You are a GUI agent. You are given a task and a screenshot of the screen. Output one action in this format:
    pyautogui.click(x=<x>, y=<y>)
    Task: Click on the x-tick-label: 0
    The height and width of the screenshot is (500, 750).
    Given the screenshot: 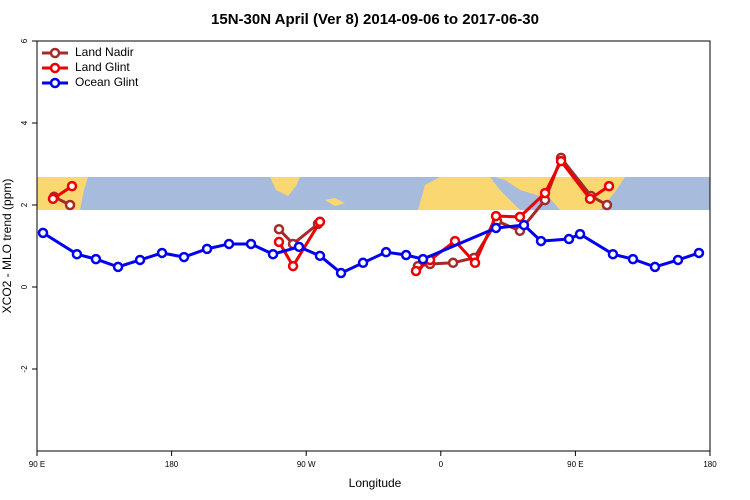 What is the action you would take?
    pyautogui.click(x=441, y=464)
    